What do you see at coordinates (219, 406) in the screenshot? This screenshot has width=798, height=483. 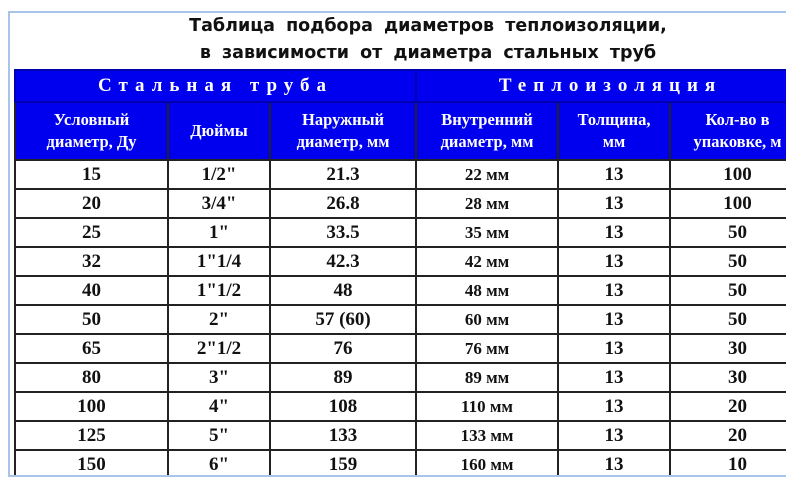 I see `cell-inches: 4"` at bounding box center [219, 406].